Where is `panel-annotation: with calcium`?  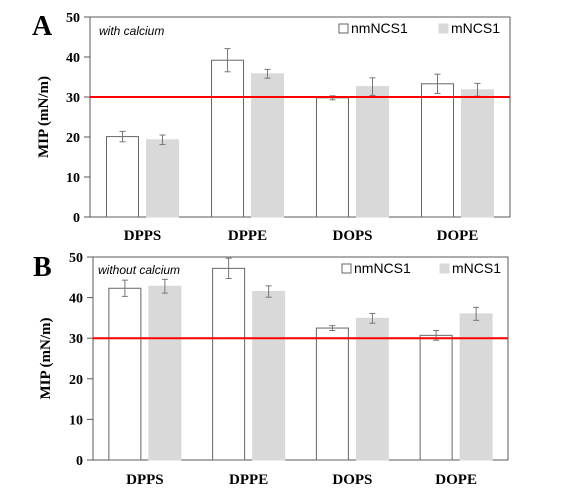
panel-annotation: with calcium is located at coordinates (131, 31).